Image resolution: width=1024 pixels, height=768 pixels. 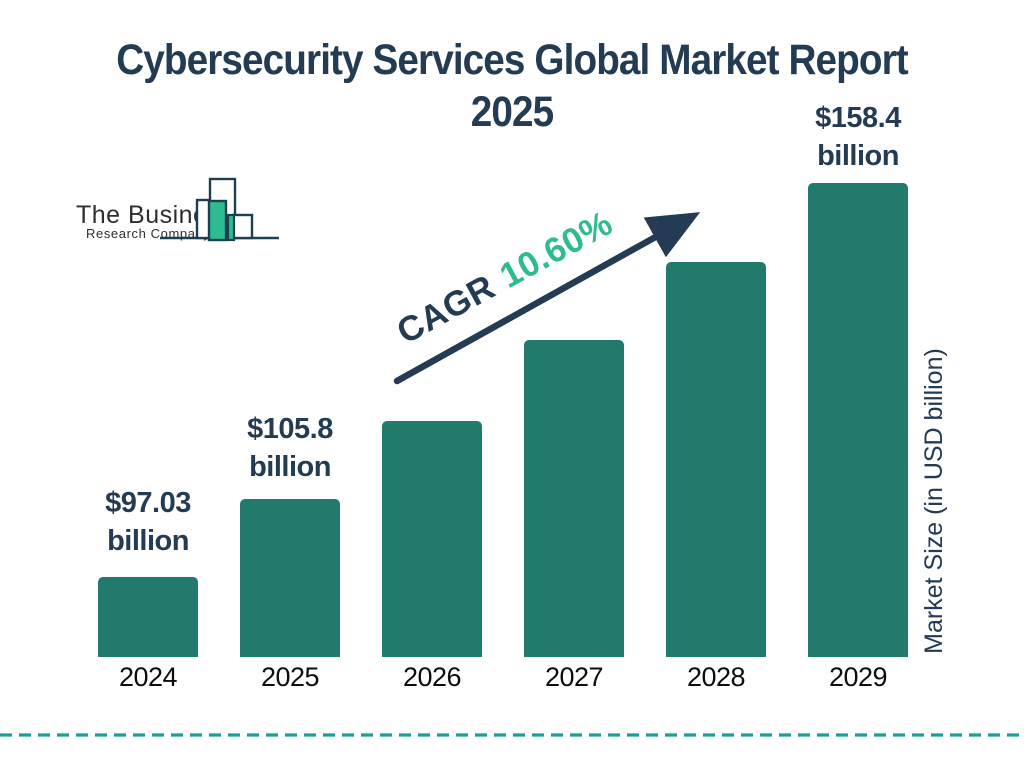 I want to click on bar-2028, so click(x=716, y=459).